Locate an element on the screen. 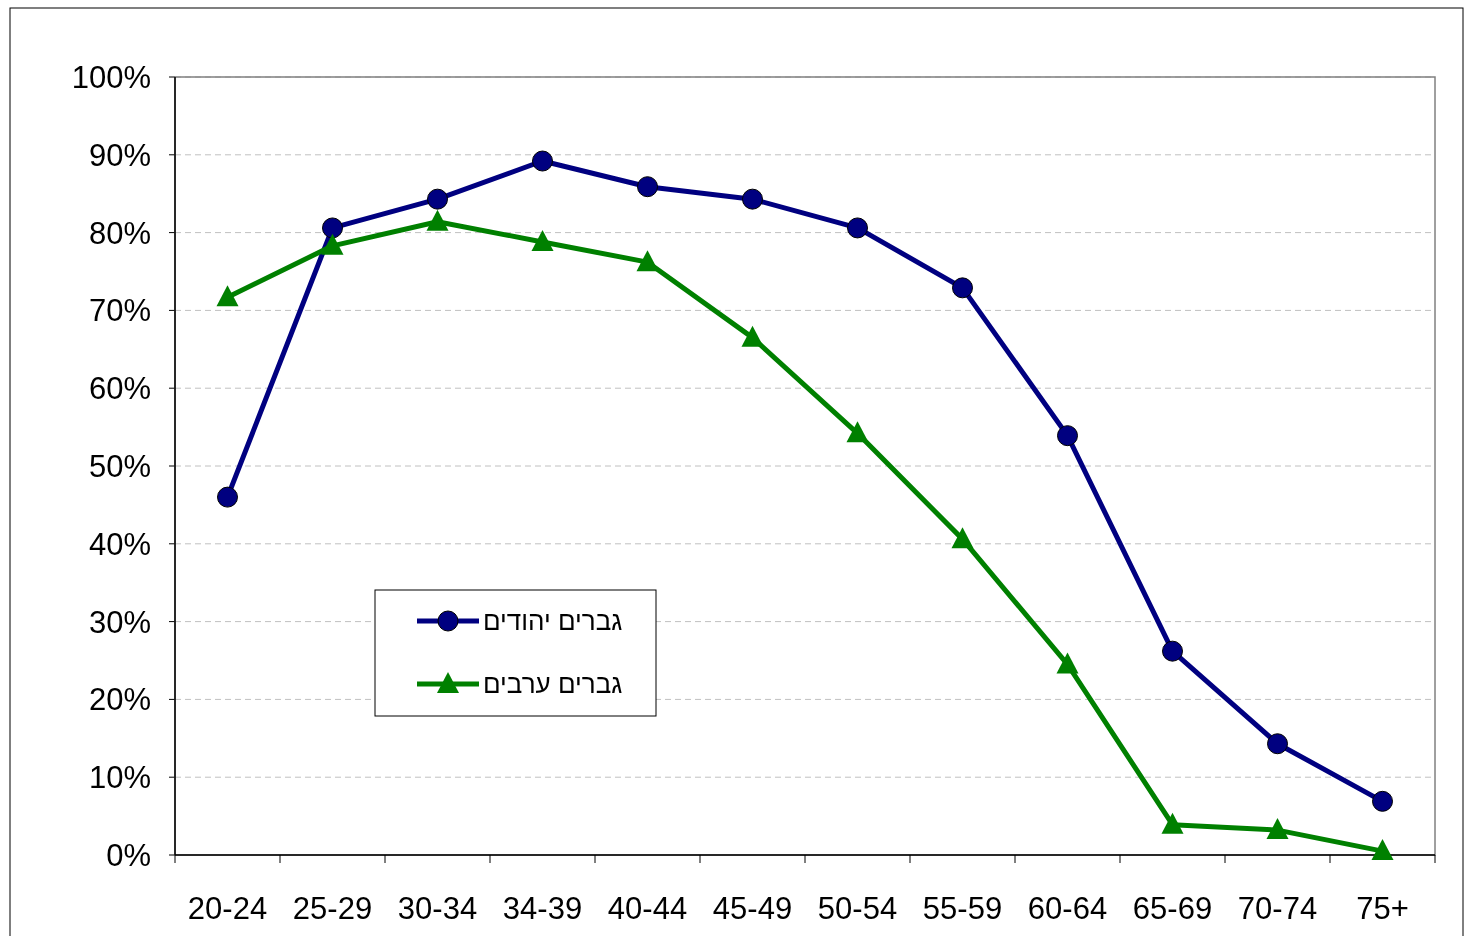 This screenshot has height=936, width=1465. x-tick-label: 65-69 is located at coordinates (1172, 908).